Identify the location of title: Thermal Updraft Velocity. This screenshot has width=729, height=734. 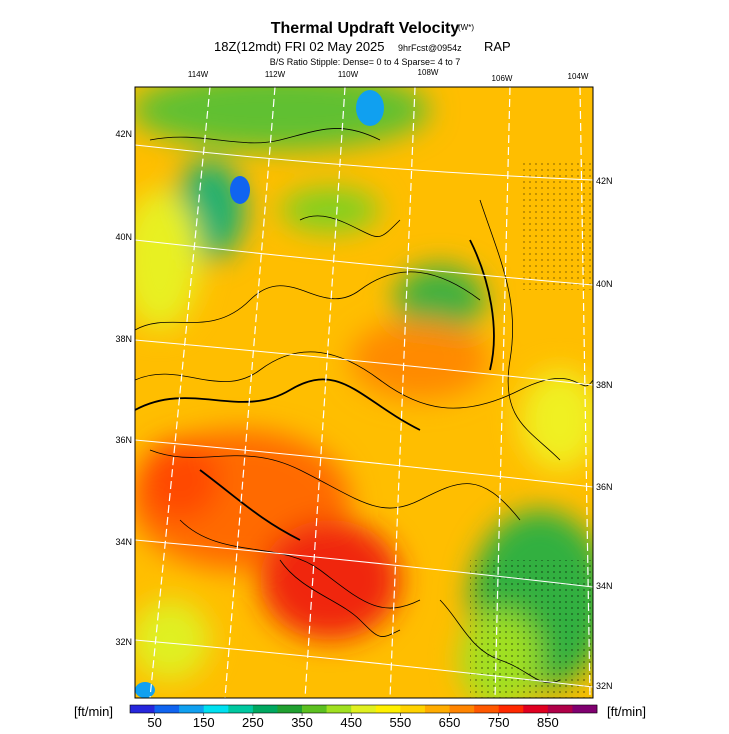
(365, 28).